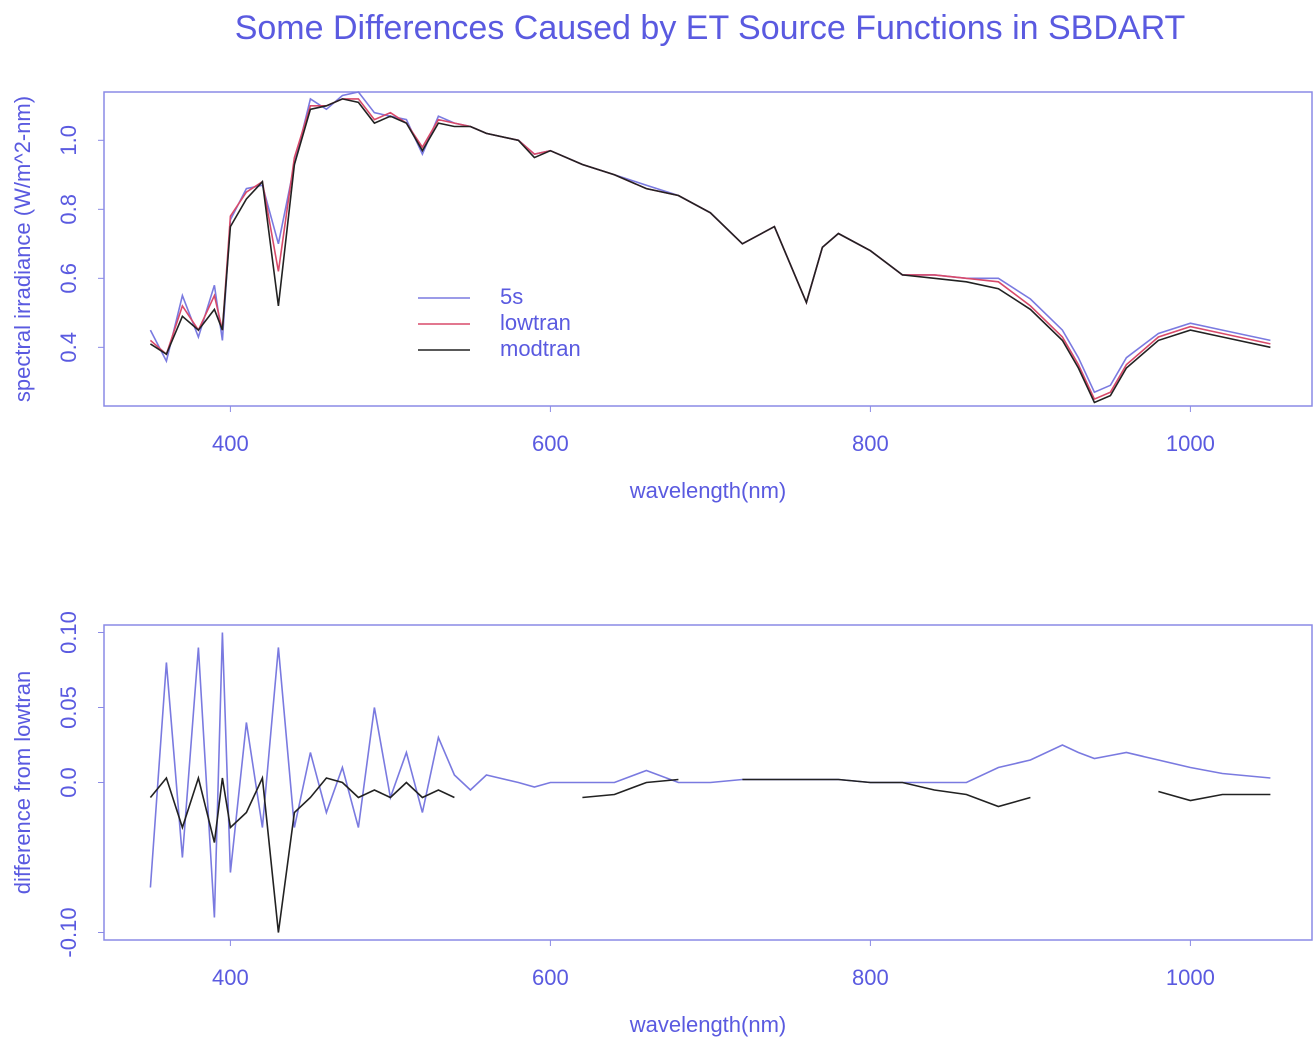 This screenshot has height=1038, width=1315. I want to click on y-tick-label: 0.6, so click(68, 278).